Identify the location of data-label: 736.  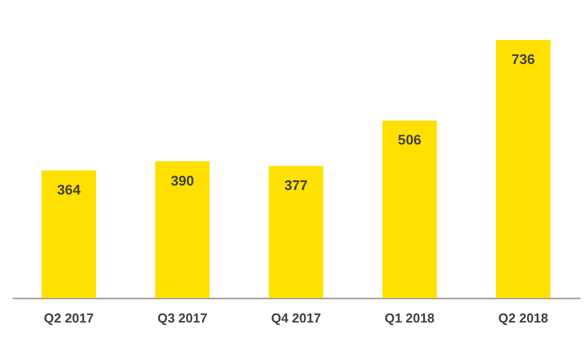
(524, 59).